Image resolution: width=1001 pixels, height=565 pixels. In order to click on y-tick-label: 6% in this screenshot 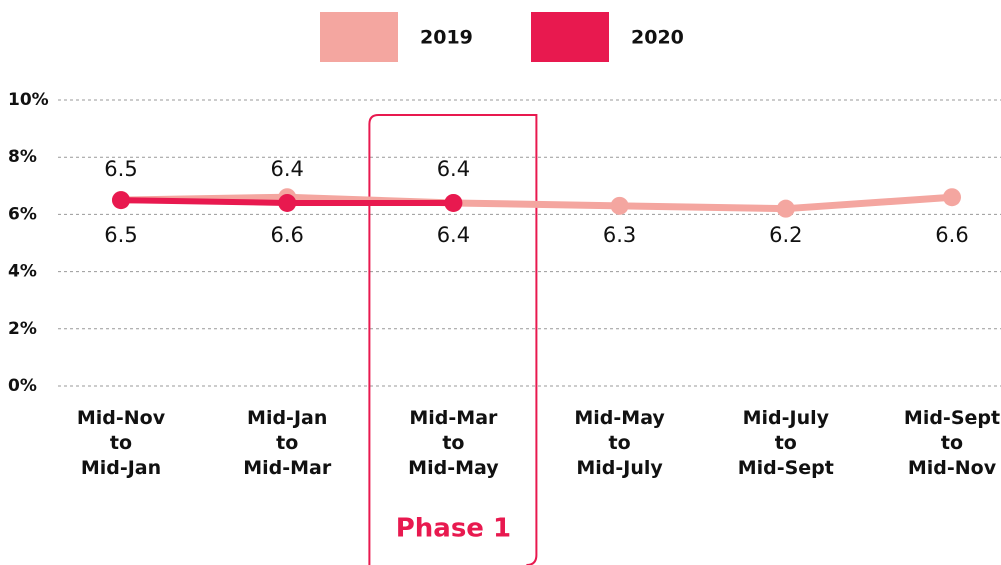, I will do `click(22, 214)`.